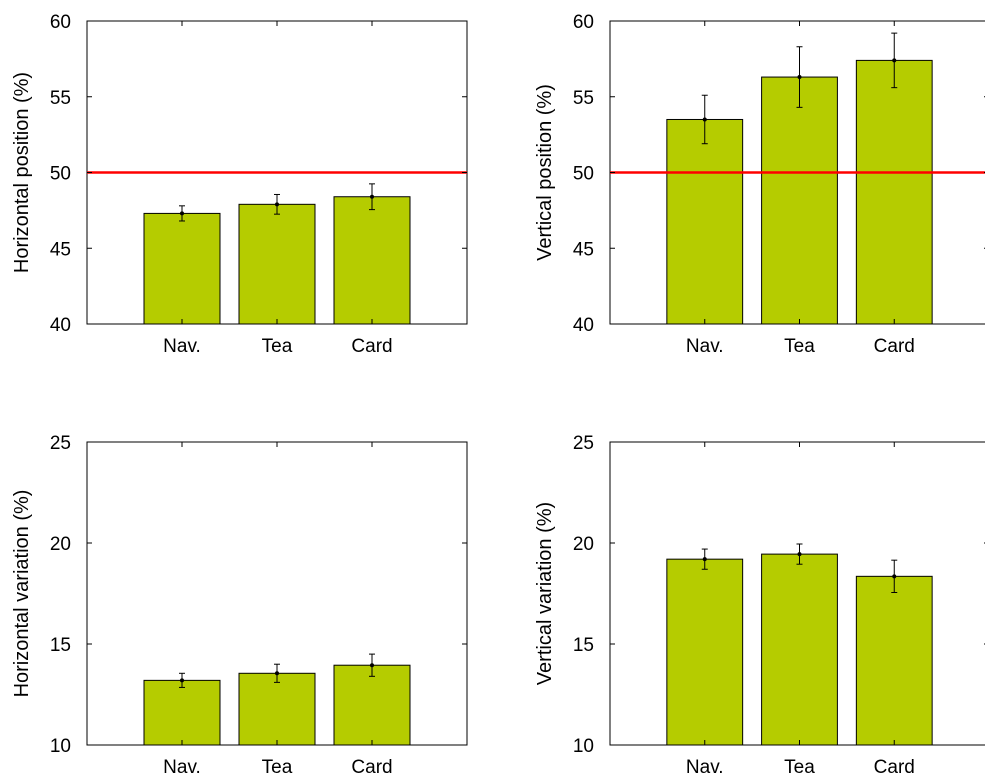 This screenshot has width=985, height=776. Describe the element at coordinates (545, 172) in the screenshot. I see `y-axis-label: Vertical position (%)` at that location.